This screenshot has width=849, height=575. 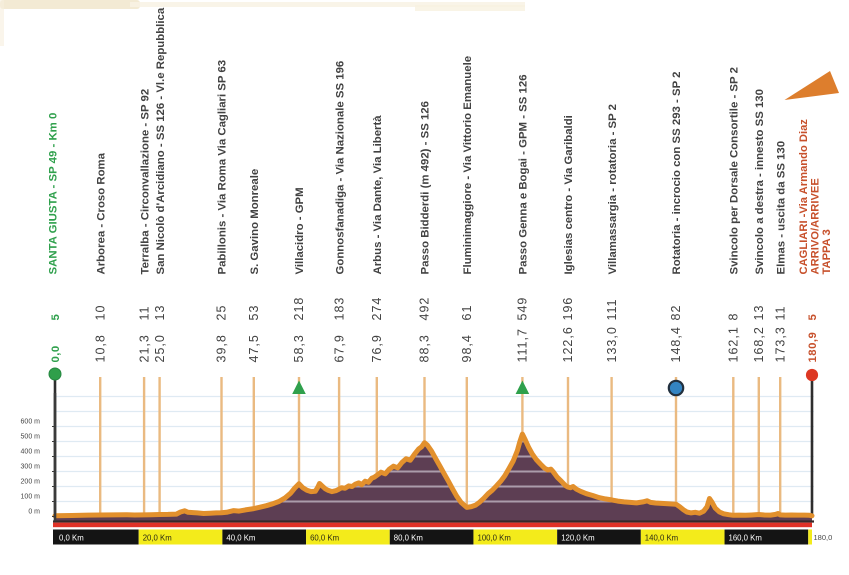 I want to click on svg-text: 100,0 Km, so click(x=494, y=538).